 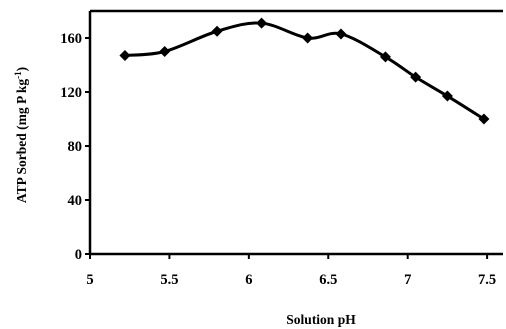 What do you see at coordinates (71, 39) in the screenshot?
I see `y-tick-label: 160` at bounding box center [71, 39].